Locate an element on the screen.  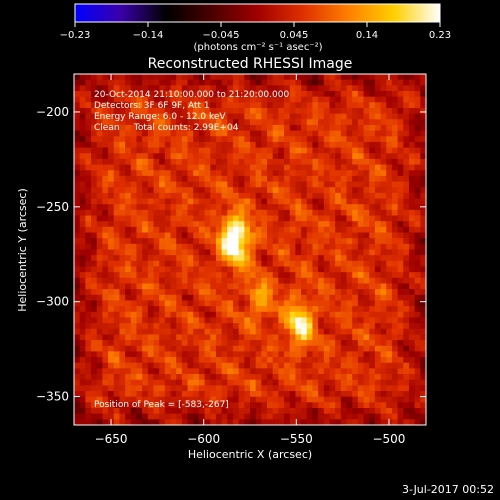
x-tick-label: −650 is located at coordinates (111, 439).